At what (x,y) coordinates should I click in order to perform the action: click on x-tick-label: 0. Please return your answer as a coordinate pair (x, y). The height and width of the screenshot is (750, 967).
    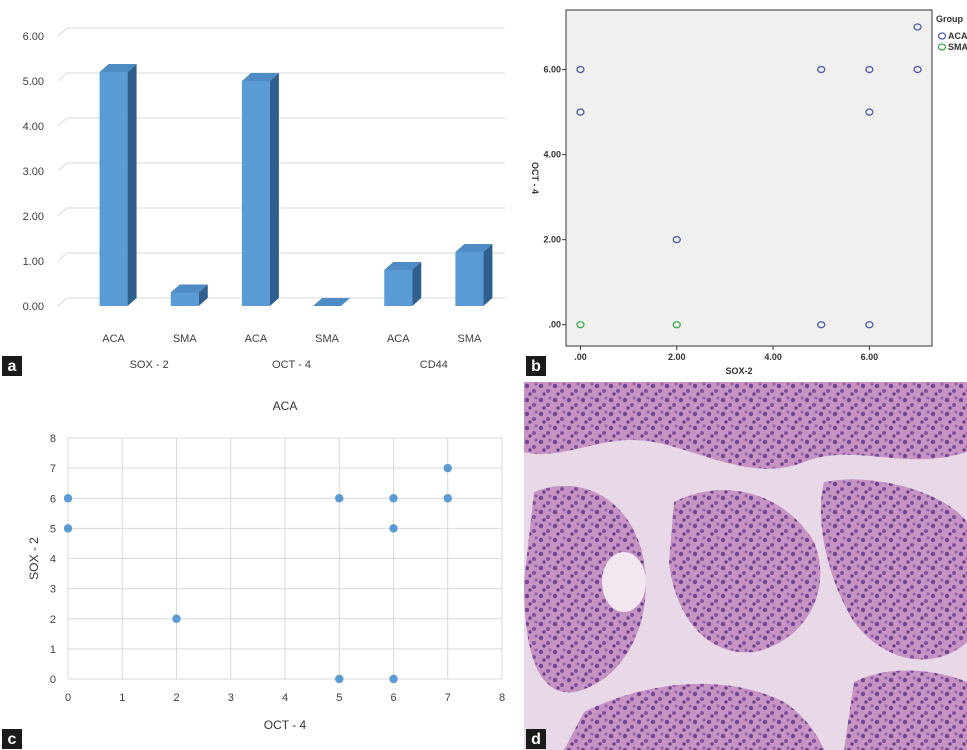
    Looking at the image, I should click on (68, 698).